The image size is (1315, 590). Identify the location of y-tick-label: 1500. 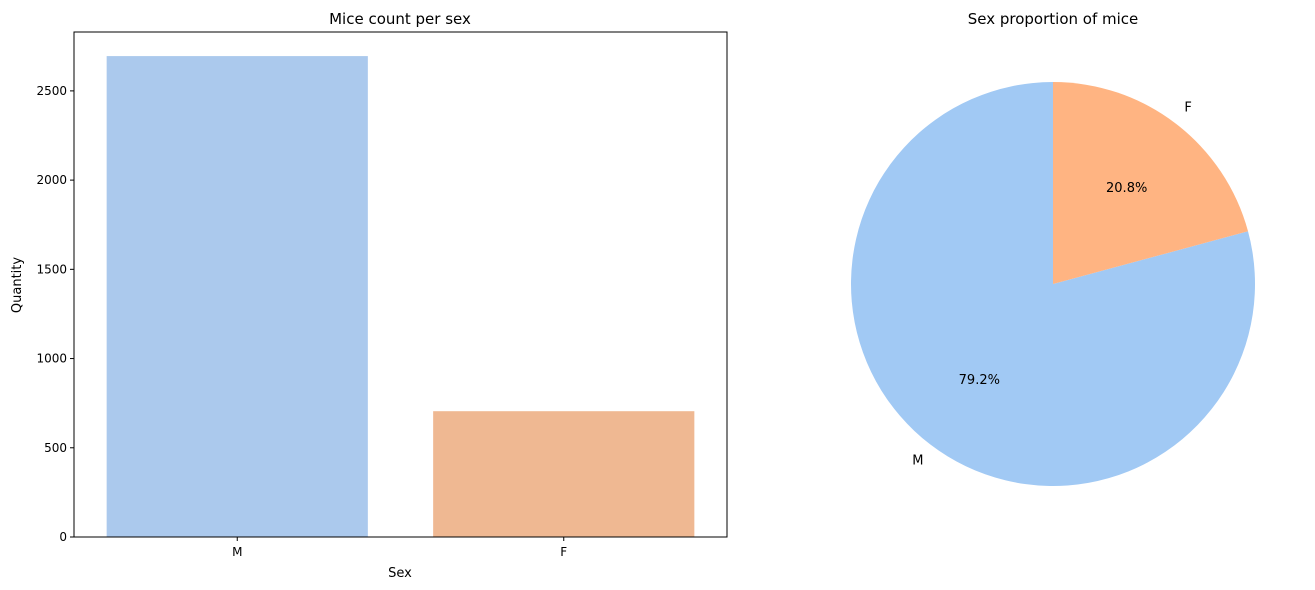
(51, 269).